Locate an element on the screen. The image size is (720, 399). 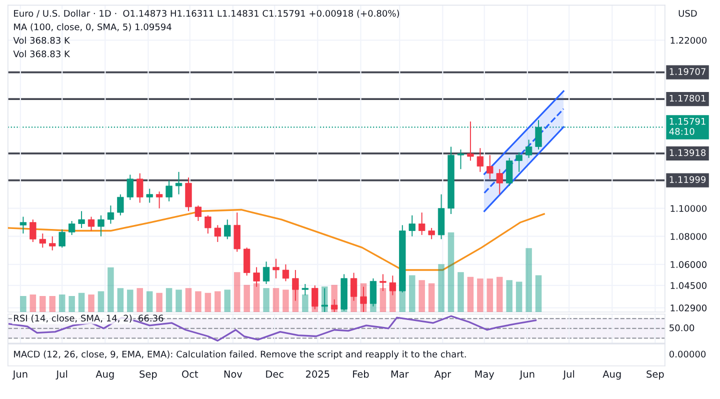
y-tick-label: 1.22000 is located at coordinates (688, 40).